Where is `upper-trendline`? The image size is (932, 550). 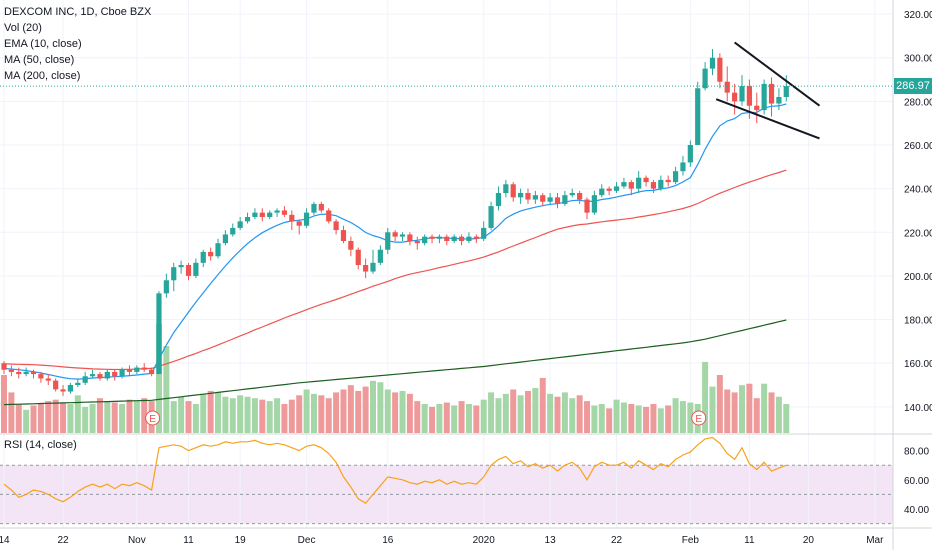
upper-trendline is located at coordinates (777, 74).